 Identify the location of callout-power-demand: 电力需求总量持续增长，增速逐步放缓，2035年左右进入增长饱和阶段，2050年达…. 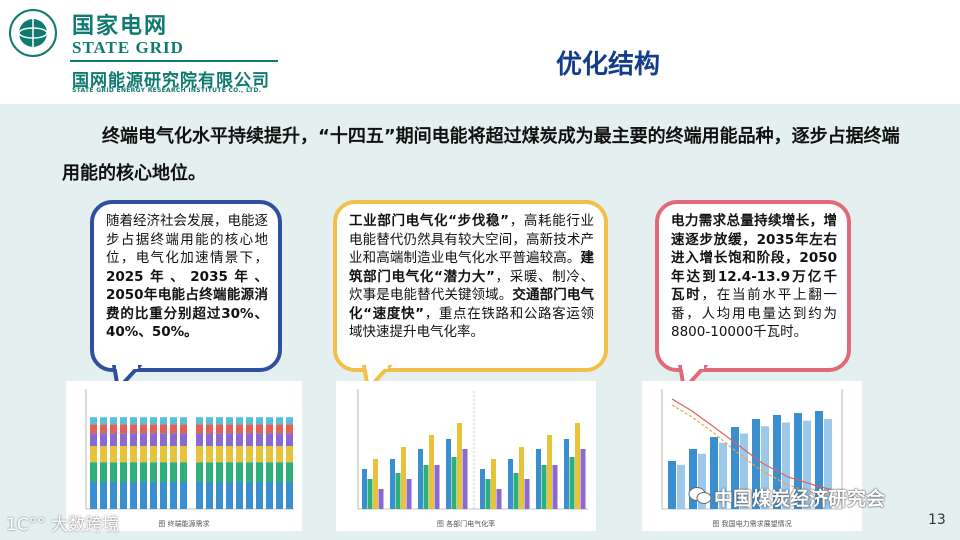
(753, 286).